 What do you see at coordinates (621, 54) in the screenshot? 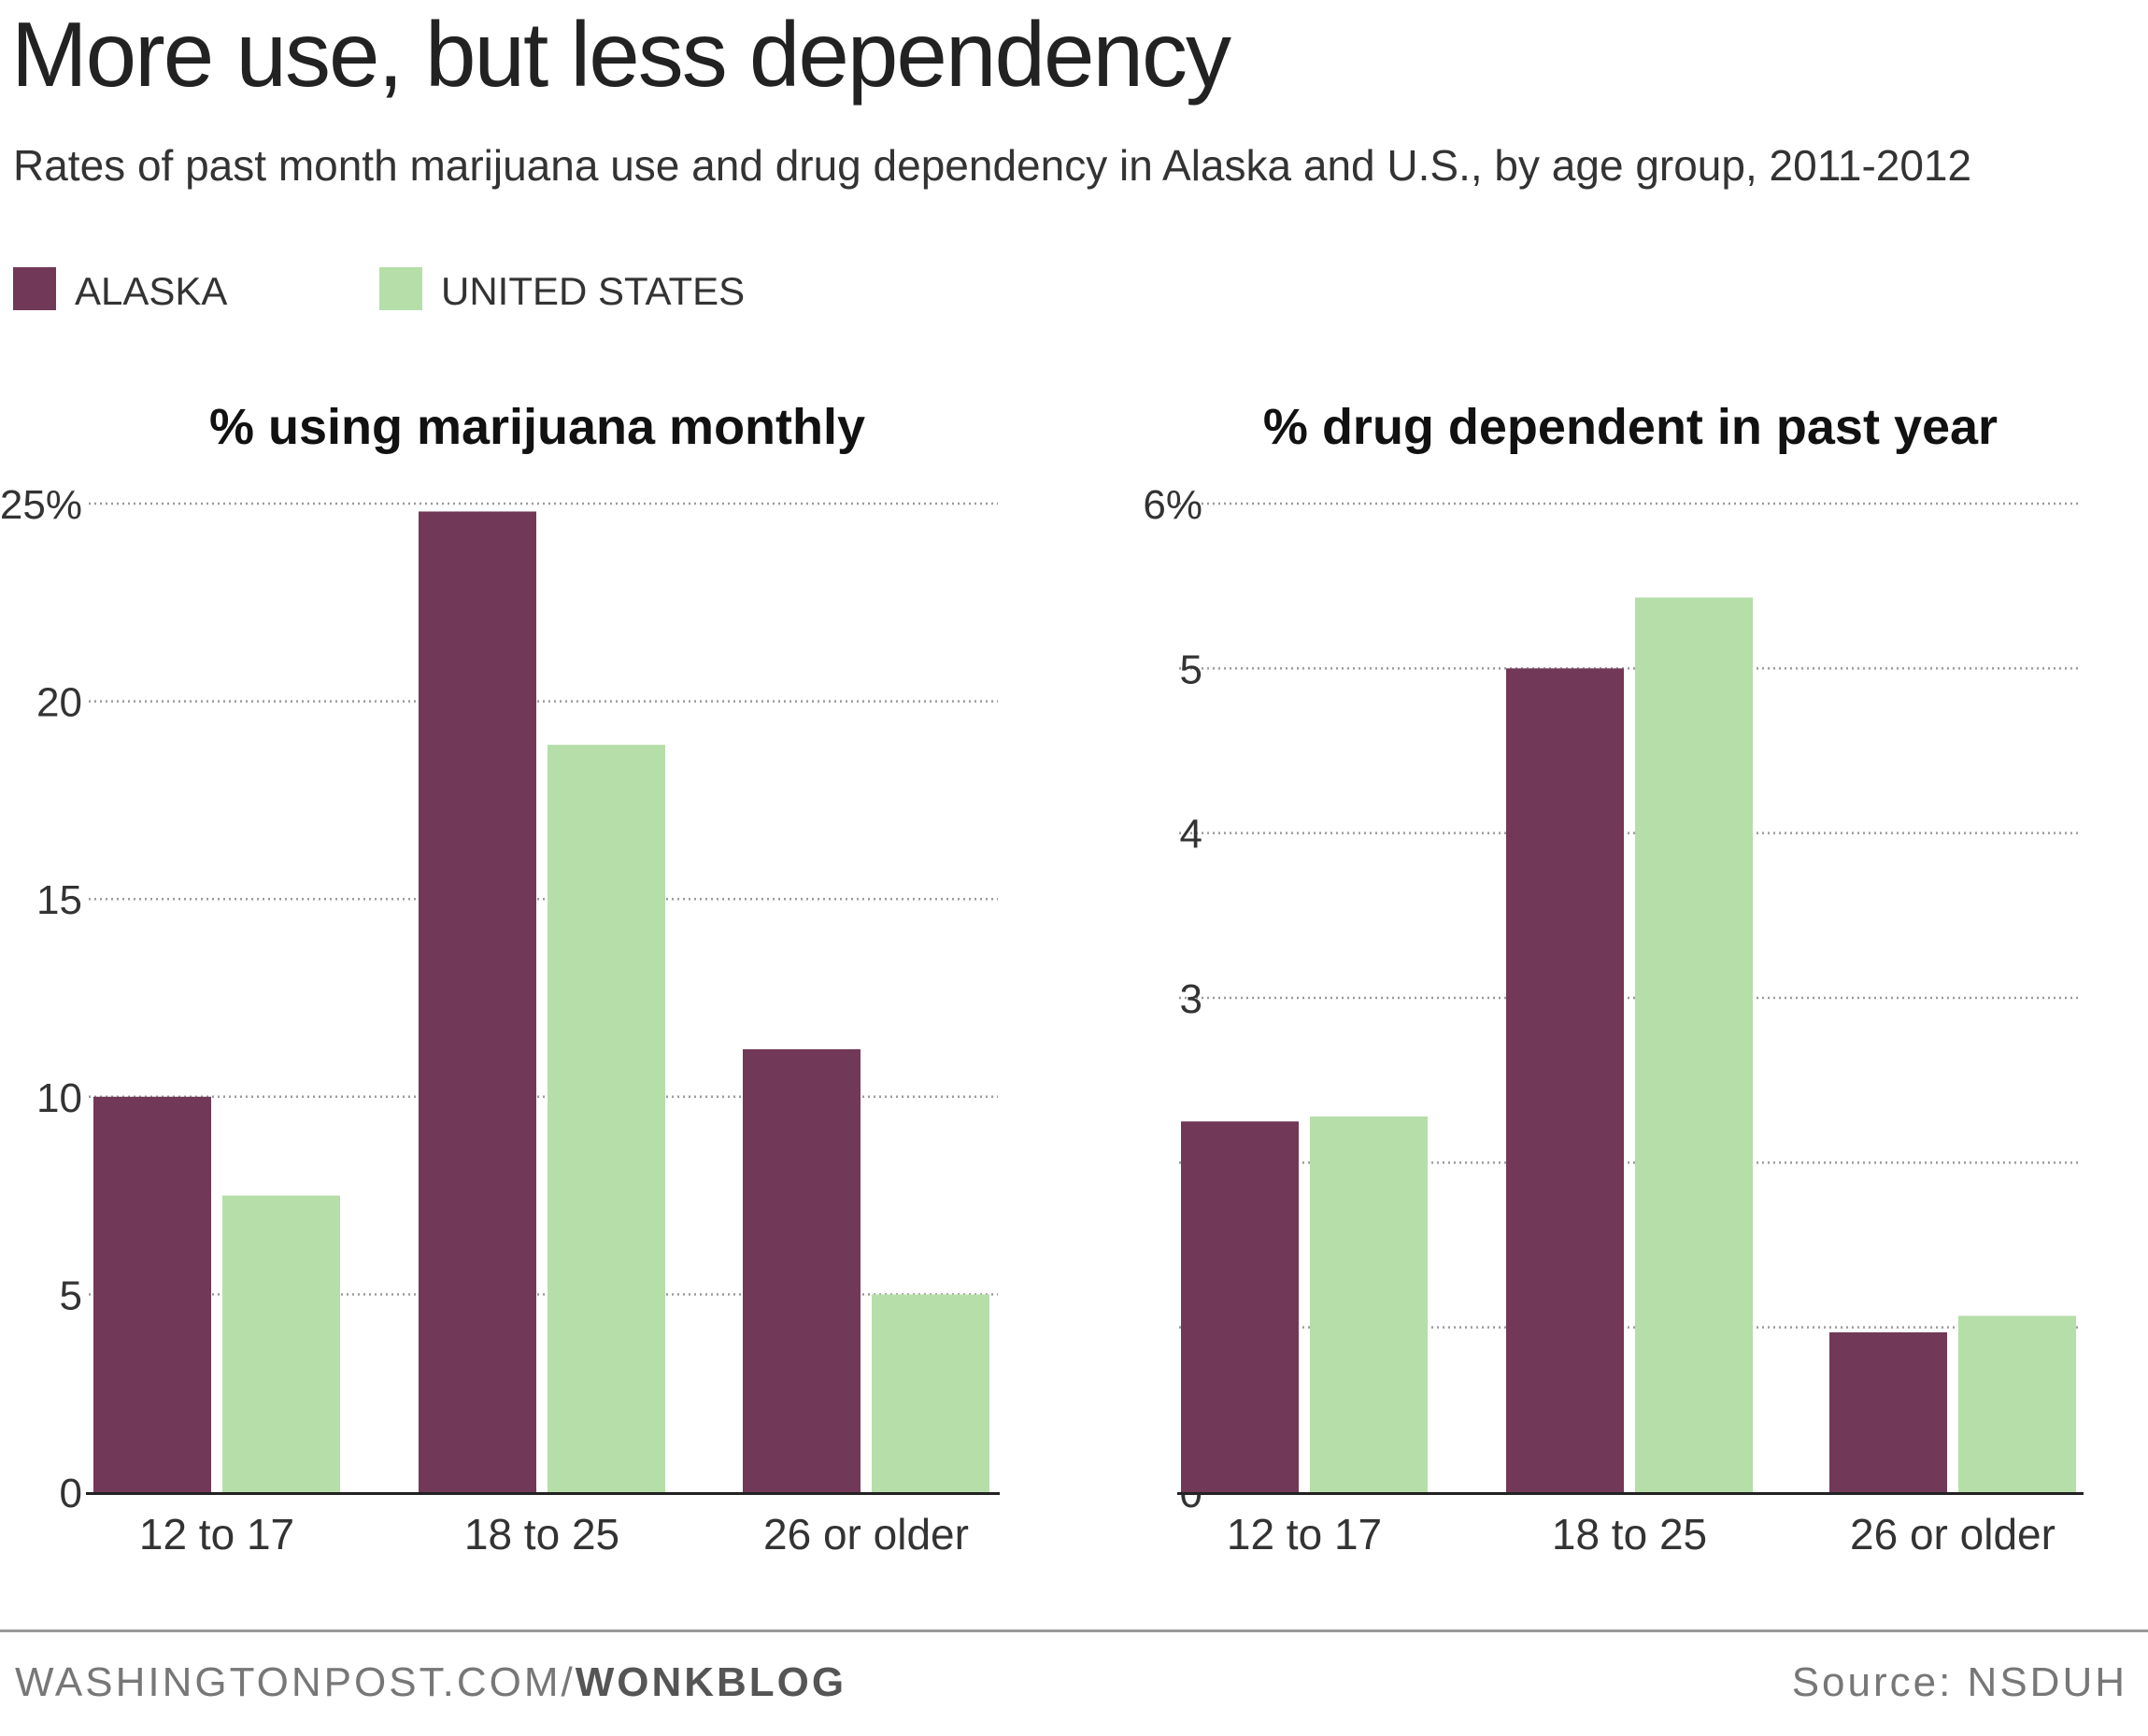
I see `chart-title: More use, but less dependency` at bounding box center [621, 54].